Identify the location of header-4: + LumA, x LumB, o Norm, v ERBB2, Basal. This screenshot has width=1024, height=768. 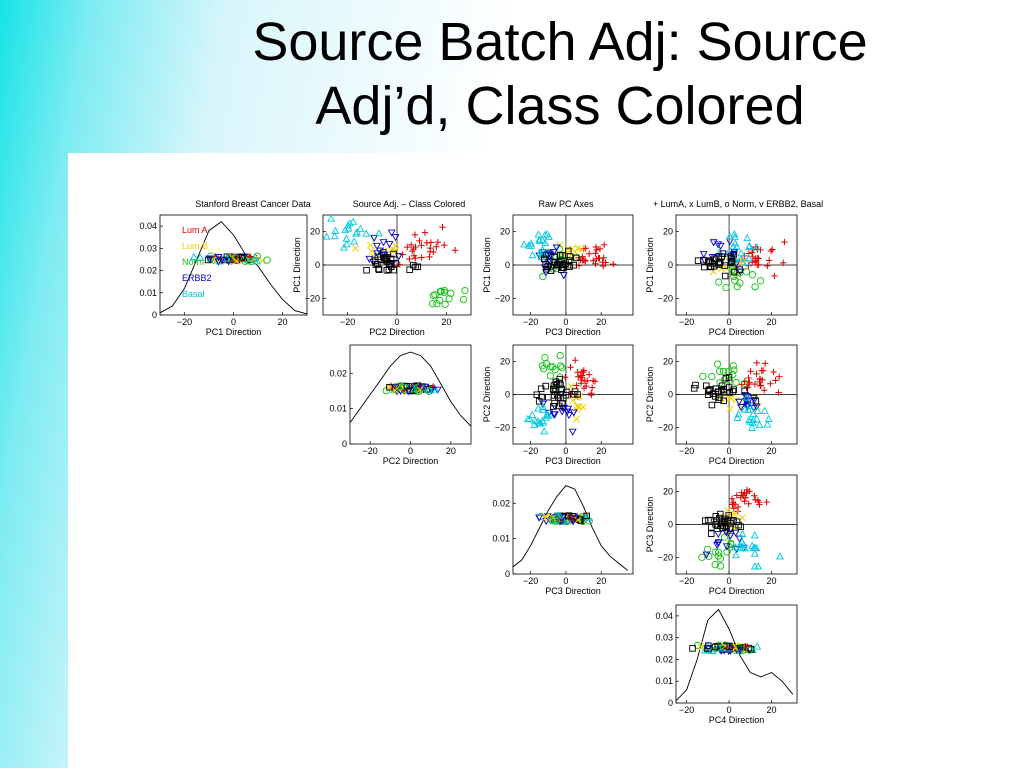
(738, 204).